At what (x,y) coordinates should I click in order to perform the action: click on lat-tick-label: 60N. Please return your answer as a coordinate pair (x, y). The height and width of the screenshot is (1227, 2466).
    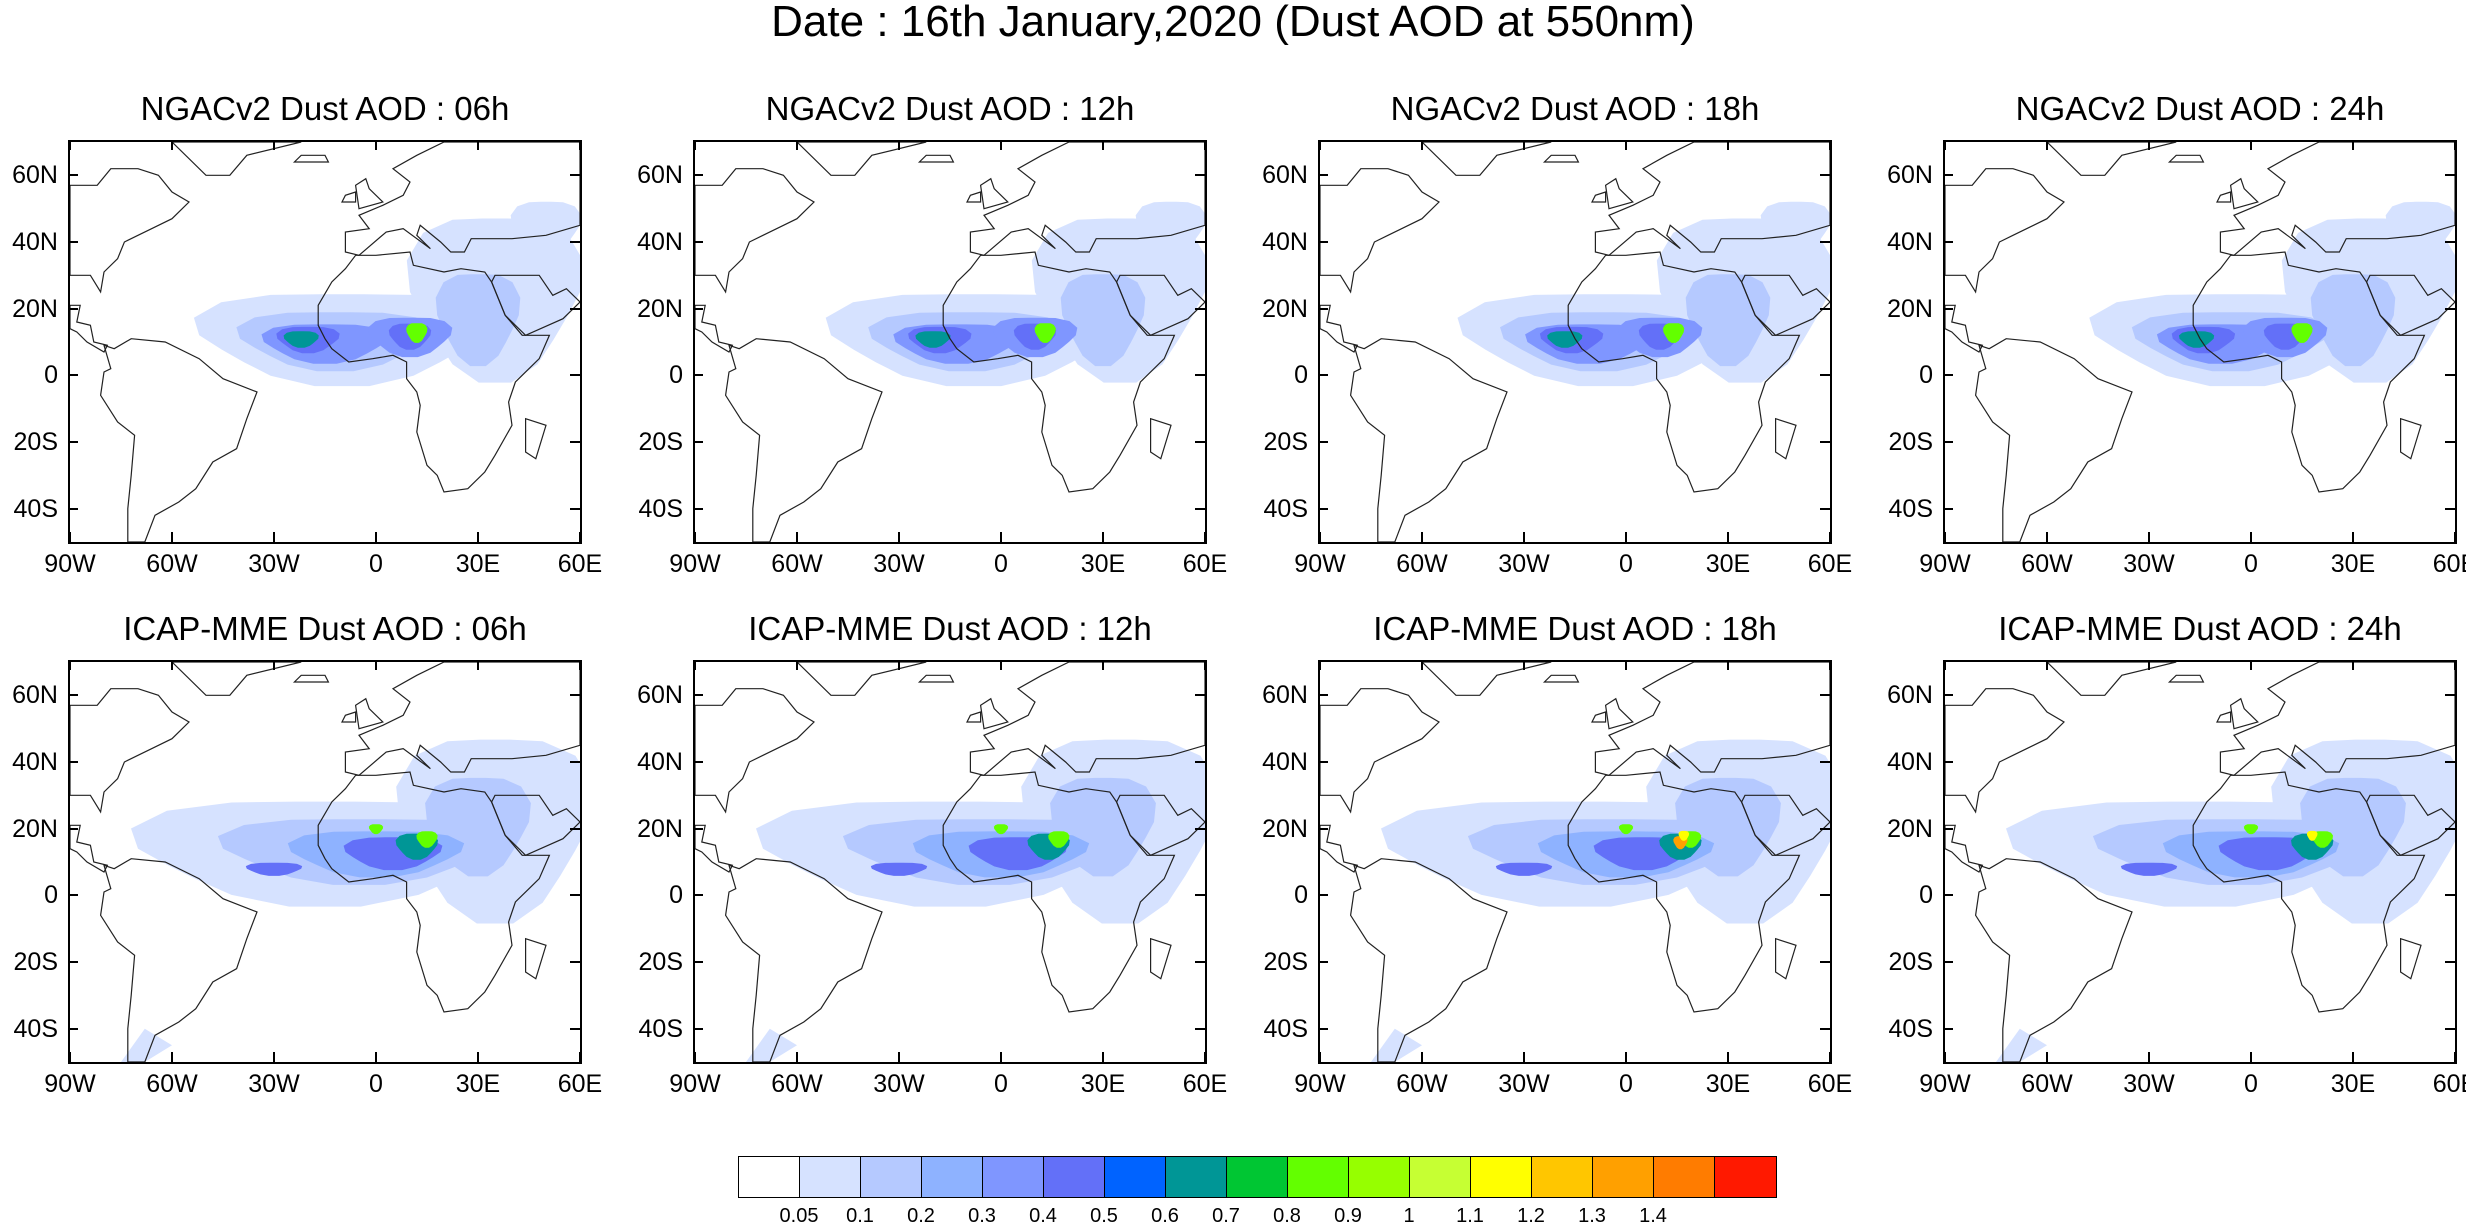
    Looking at the image, I should click on (35, 695).